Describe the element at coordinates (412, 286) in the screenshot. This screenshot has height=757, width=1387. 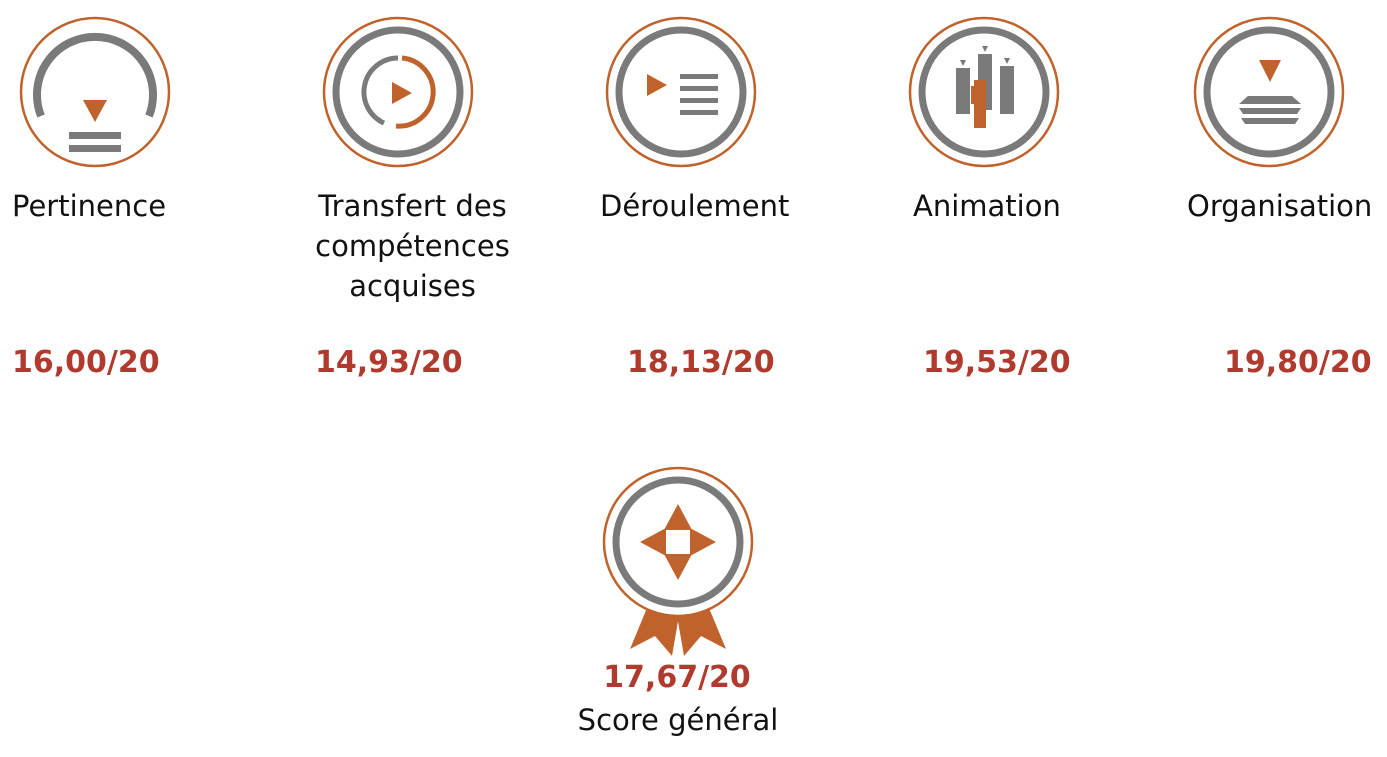
I see `category-label-transfert-line3: acquises` at that location.